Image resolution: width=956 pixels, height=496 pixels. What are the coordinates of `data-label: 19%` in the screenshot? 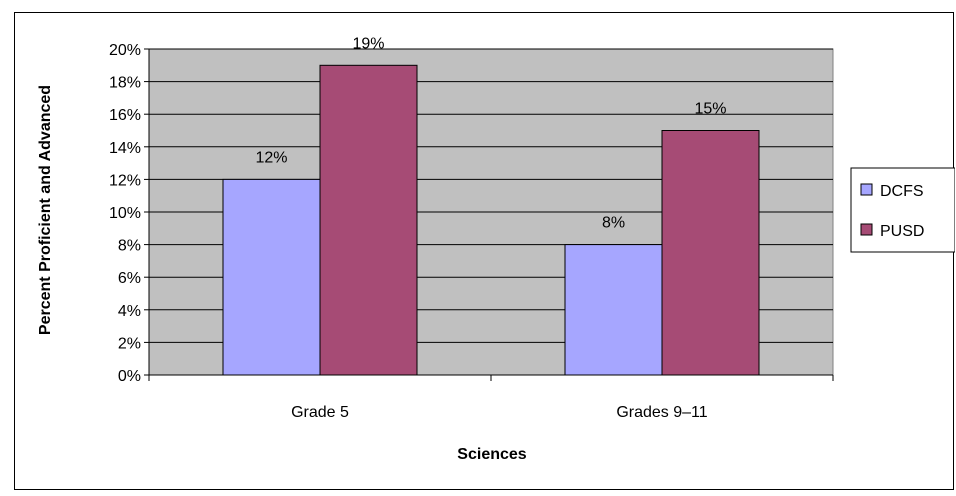 It's located at (368, 43).